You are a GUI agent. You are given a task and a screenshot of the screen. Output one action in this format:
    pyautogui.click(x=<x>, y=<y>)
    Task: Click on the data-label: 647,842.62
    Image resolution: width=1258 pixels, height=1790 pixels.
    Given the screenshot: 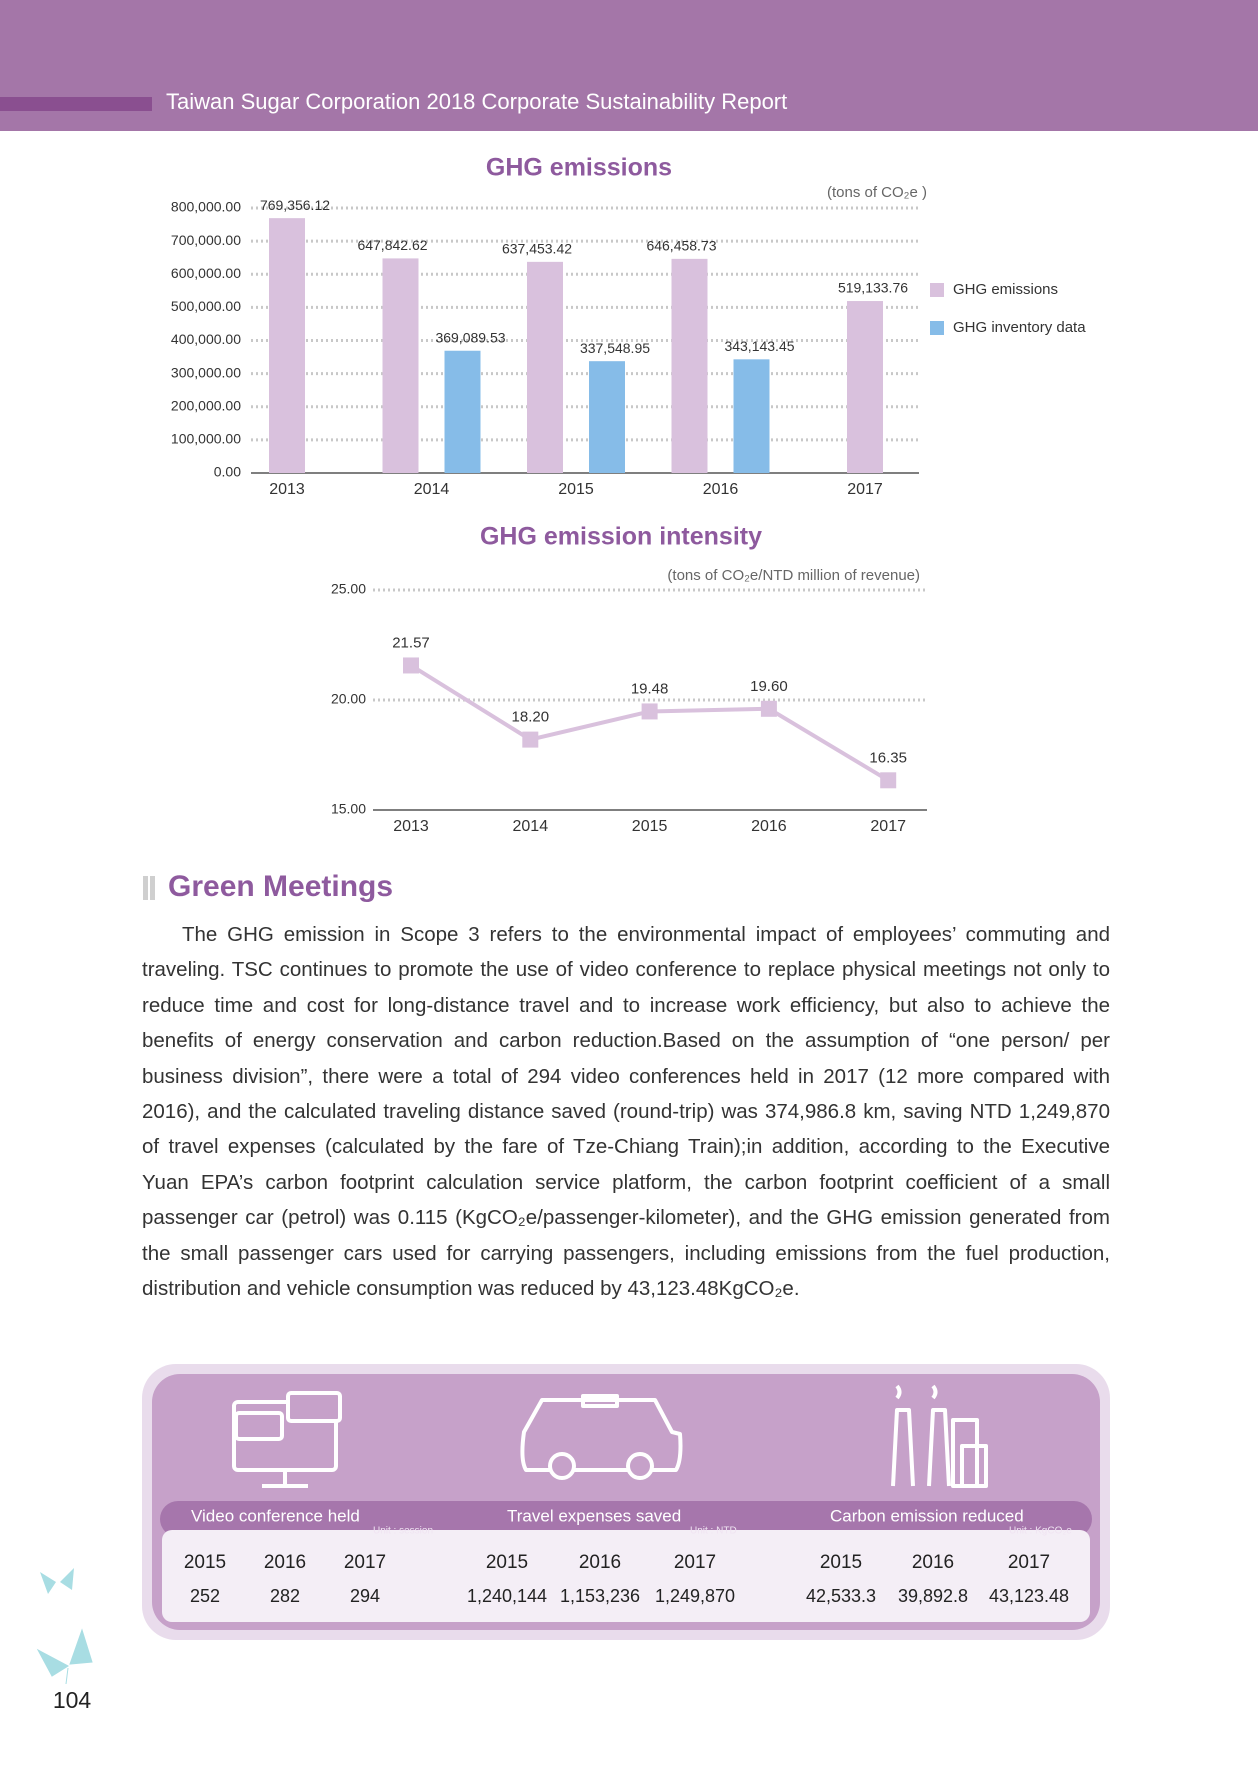 What is the action you would take?
    pyautogui.click(x=392, y=245)
    